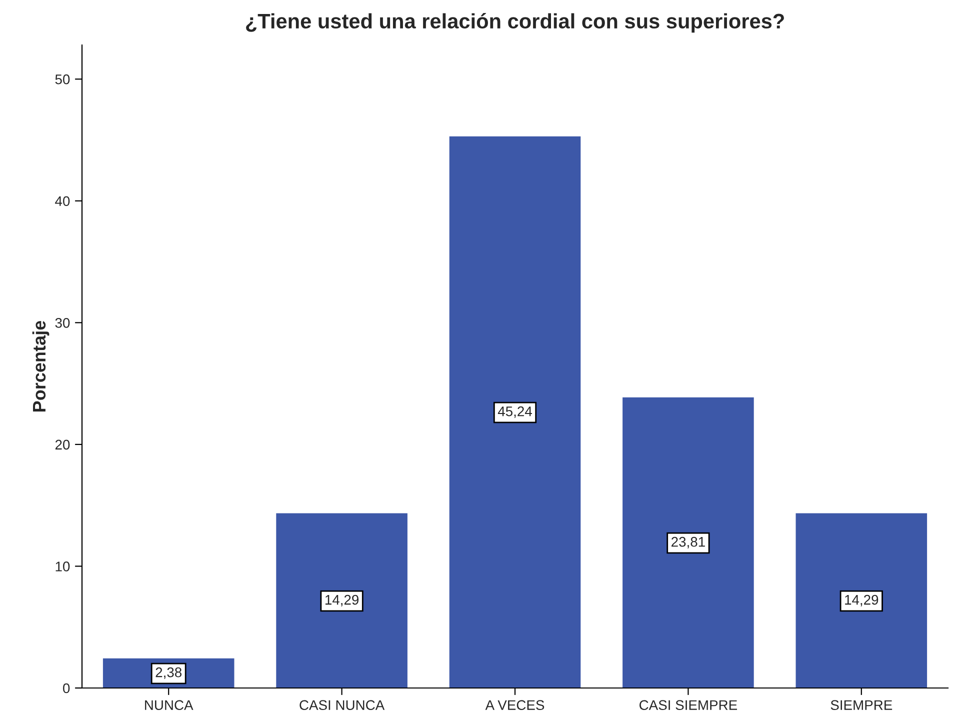 The height and width of the screenshot is (718, 953). Describe the element at coordinates (41, 366) in the screenshot. I see `y-axis-title: Porcentaje` at that location.